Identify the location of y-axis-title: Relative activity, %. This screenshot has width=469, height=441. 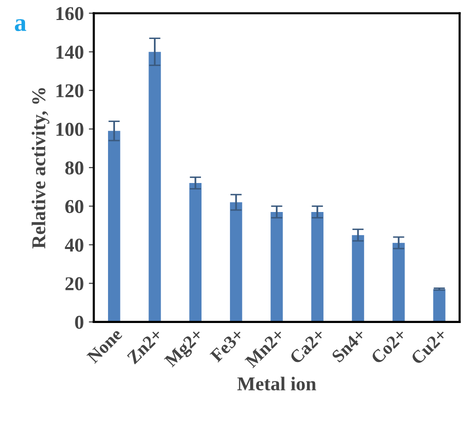
(41, 168).